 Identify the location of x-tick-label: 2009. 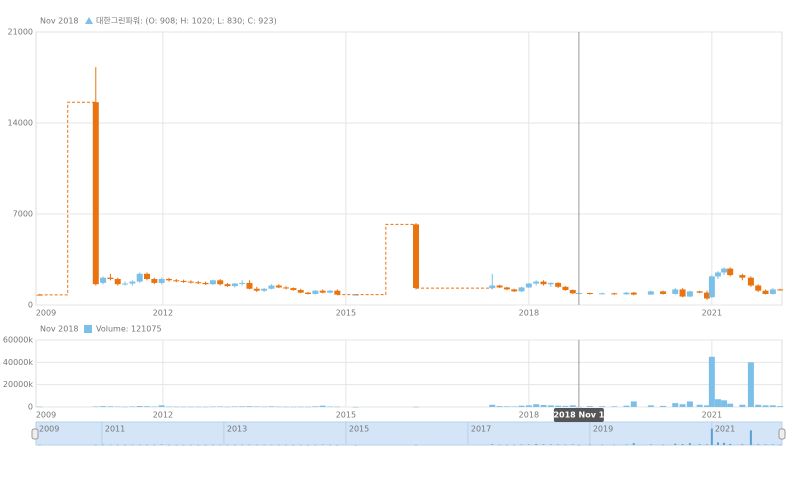
(46, 415).